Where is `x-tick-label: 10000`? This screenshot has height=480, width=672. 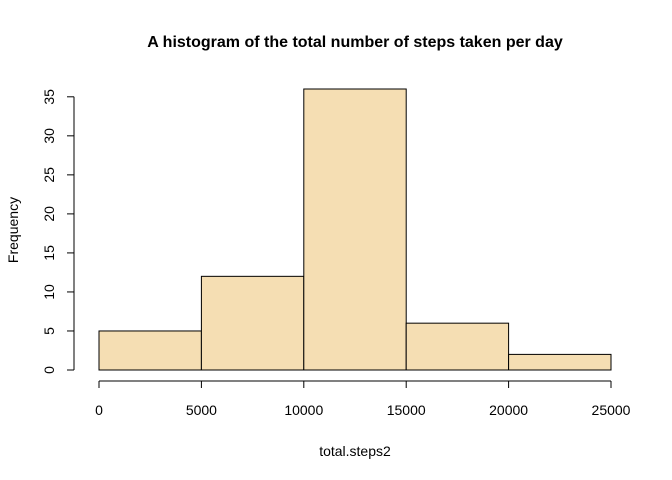 x-tick-label: 10000 is located at coordinates (303, 410).